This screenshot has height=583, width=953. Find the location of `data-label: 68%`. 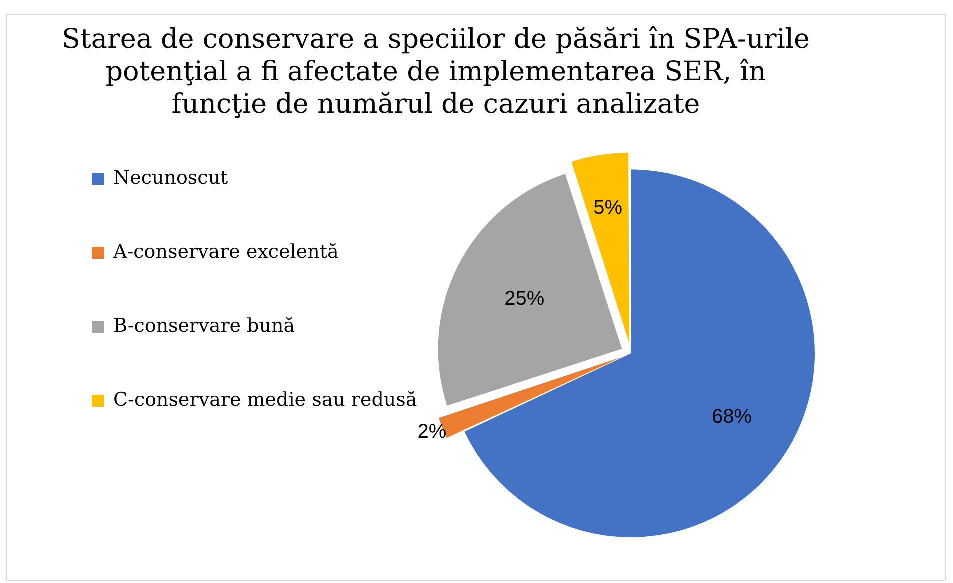

data-label: 68% is located at coordinates (732, 417).